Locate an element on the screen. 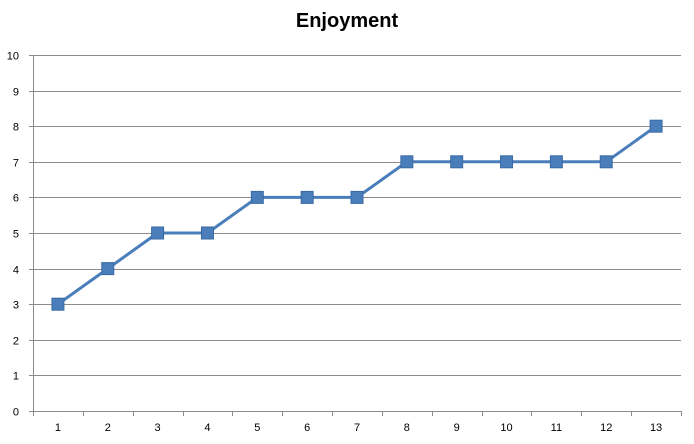 The height and width of the screenshot is (444, 694). y-tick-label: 4 is located at coordinates (16, 271).